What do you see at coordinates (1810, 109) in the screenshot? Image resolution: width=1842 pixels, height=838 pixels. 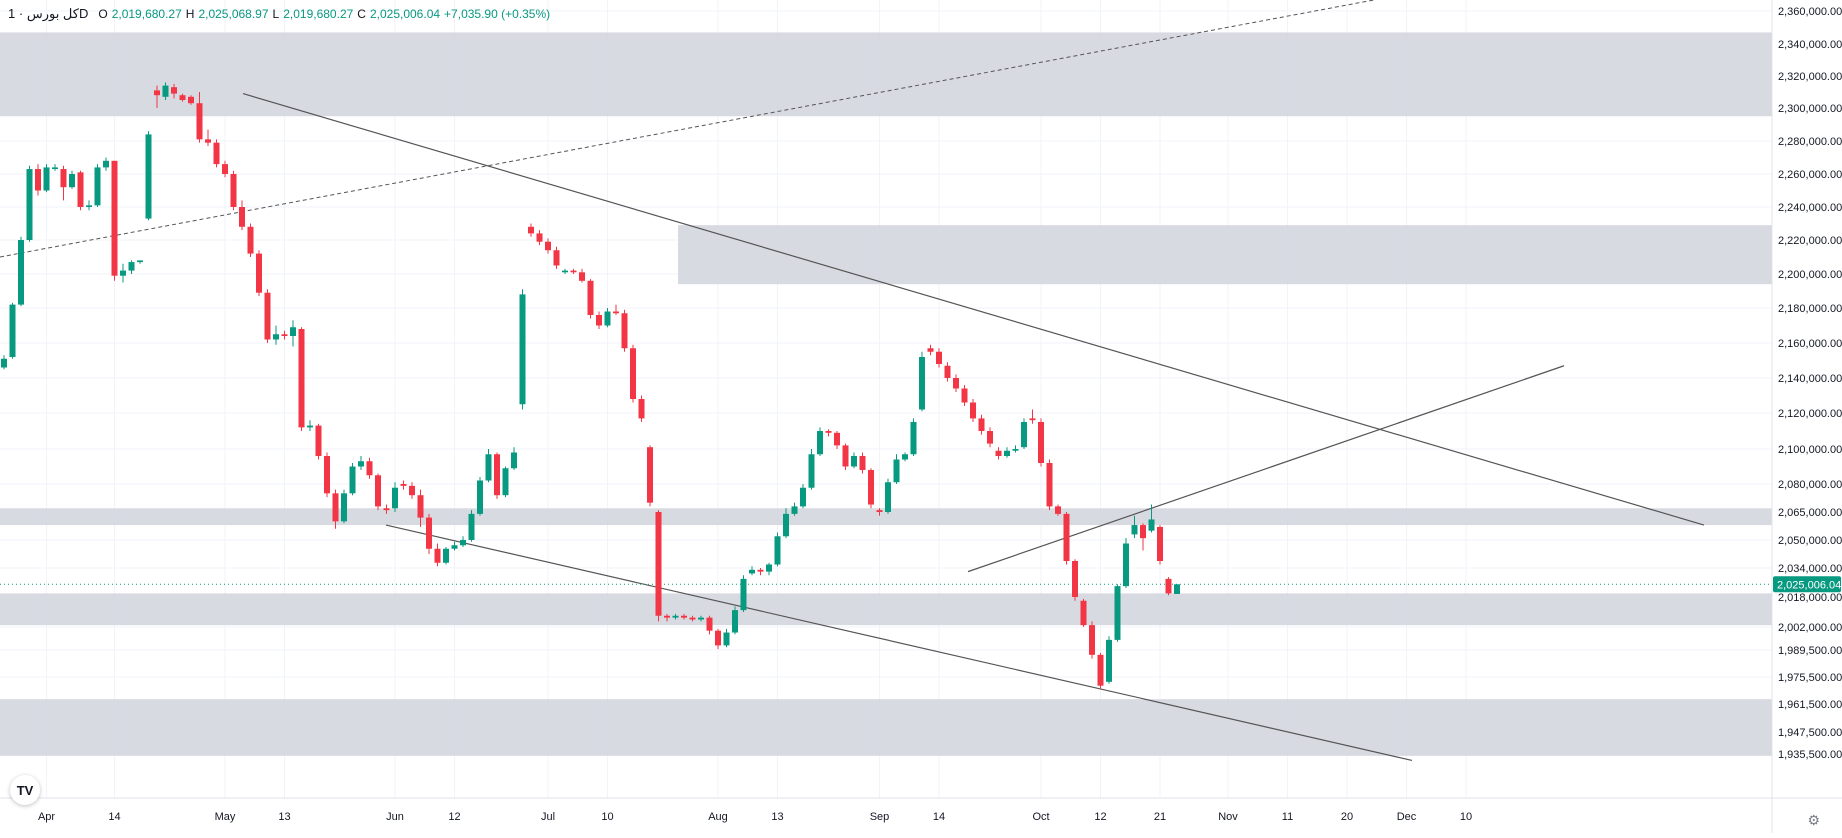 I see `y-tick-label: 2,300,000.00` at bounding box center [1810, 109].